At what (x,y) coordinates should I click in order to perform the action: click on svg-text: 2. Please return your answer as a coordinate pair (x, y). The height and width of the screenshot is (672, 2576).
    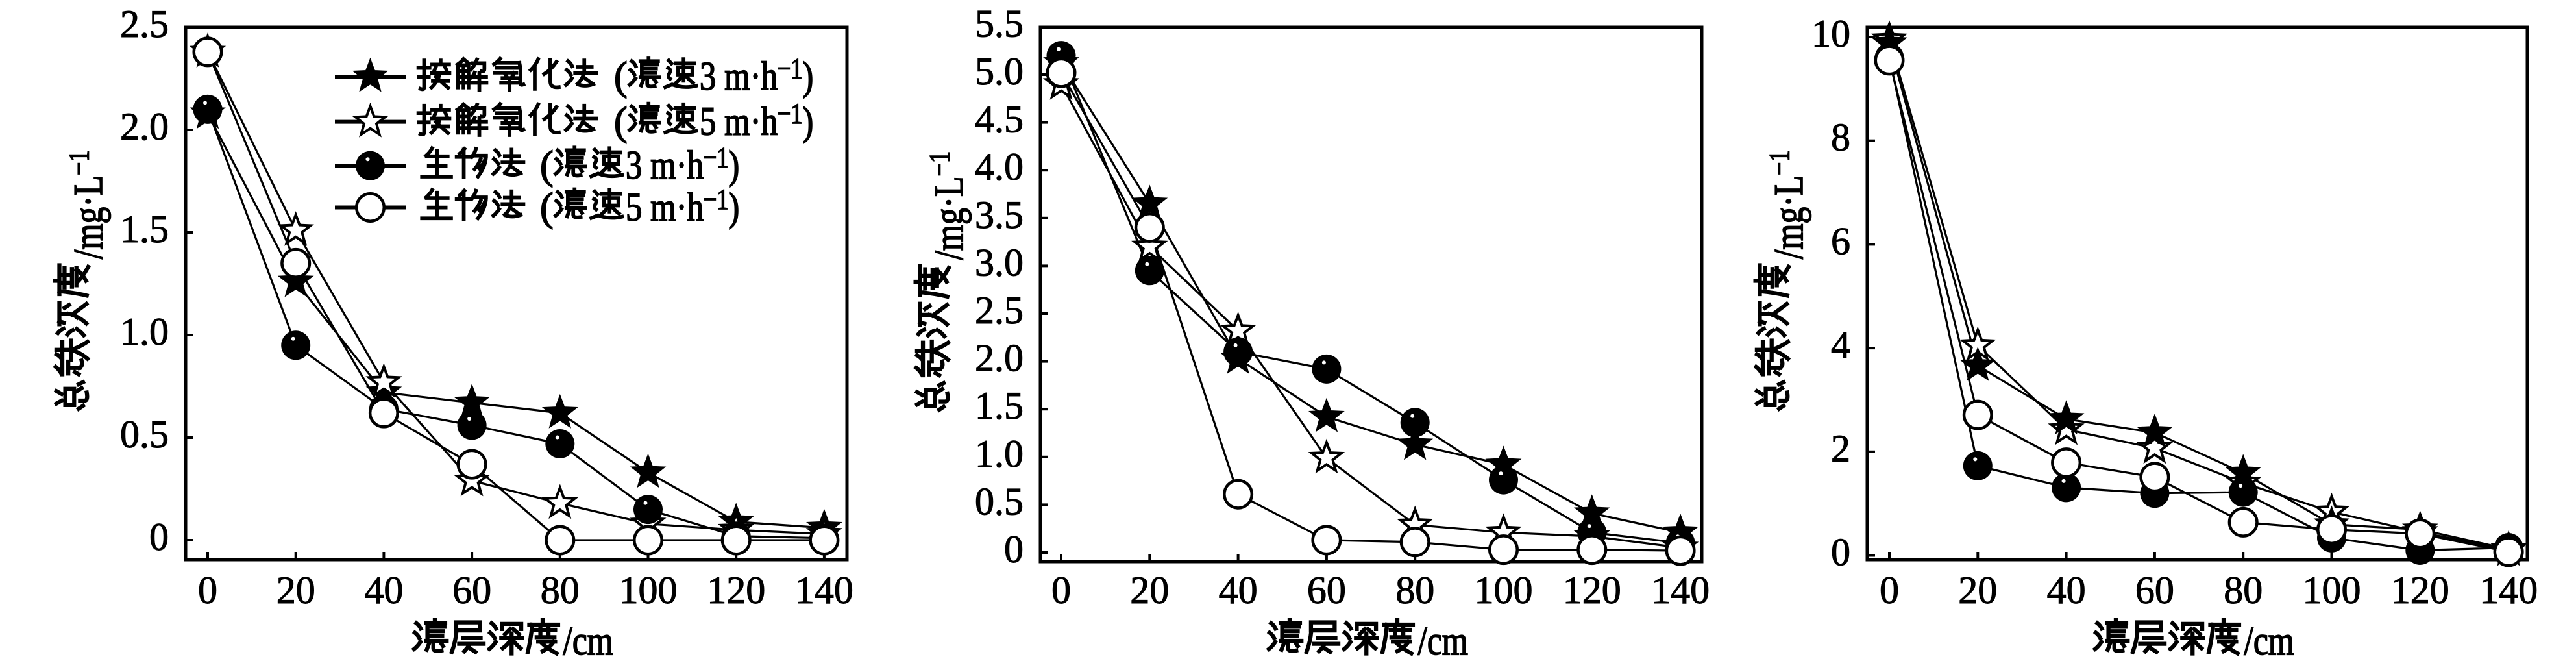
    Looking at the image, I should click on (1840, 448).